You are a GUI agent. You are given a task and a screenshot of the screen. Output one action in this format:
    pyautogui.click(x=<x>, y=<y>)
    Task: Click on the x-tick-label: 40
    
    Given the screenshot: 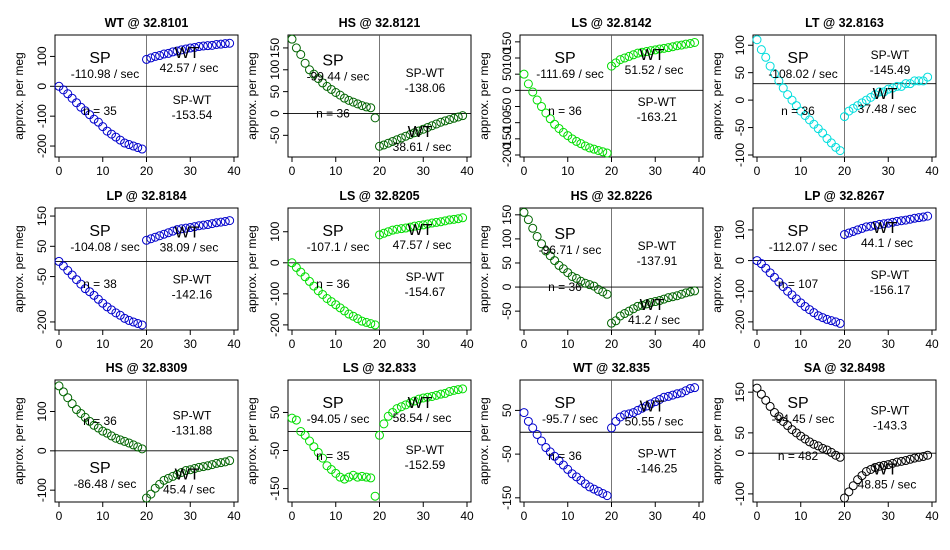 What is the action you would take?
    pyautogui.click(x=234, y=344)
    